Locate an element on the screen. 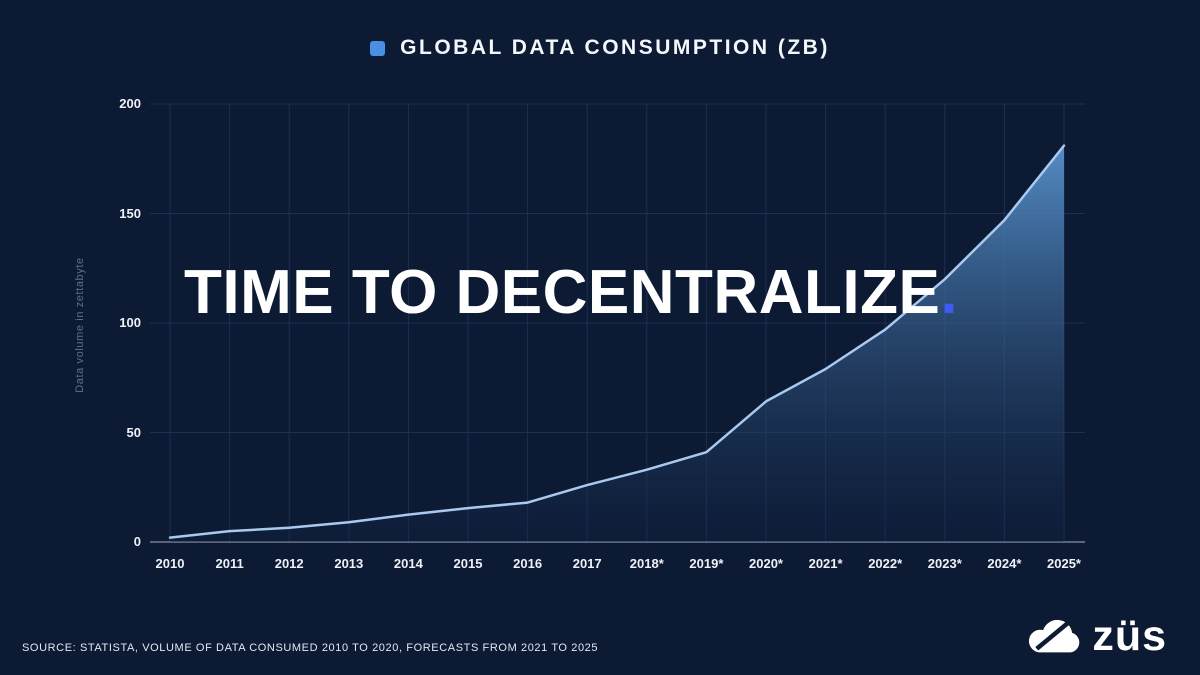 Image resolution: width=1200 pixels, height=675 pixels. chart-title: GLOBAL DATA CONSUMPTION (ZB) is located at coordinates (615, 47).